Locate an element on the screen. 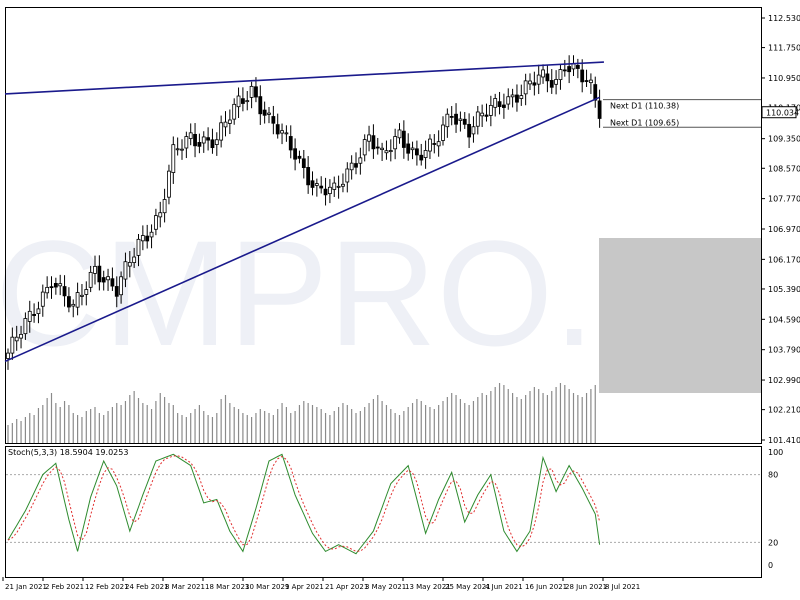 The height and width of the screenshot is (600, 800). price-tick-label: 105.390 is located at coordinates (784, 289).